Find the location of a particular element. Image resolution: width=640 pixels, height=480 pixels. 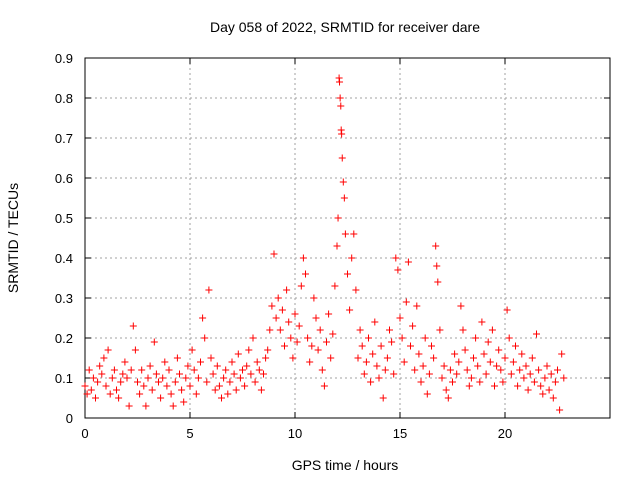

y-tick-label: 0.8 is located at coordinates (64, 98).